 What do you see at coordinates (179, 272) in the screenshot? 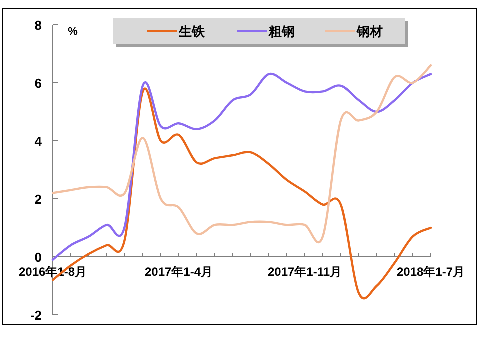
I see `x-tick-label: 2017年1-4月` at bounding box center [179, 272].